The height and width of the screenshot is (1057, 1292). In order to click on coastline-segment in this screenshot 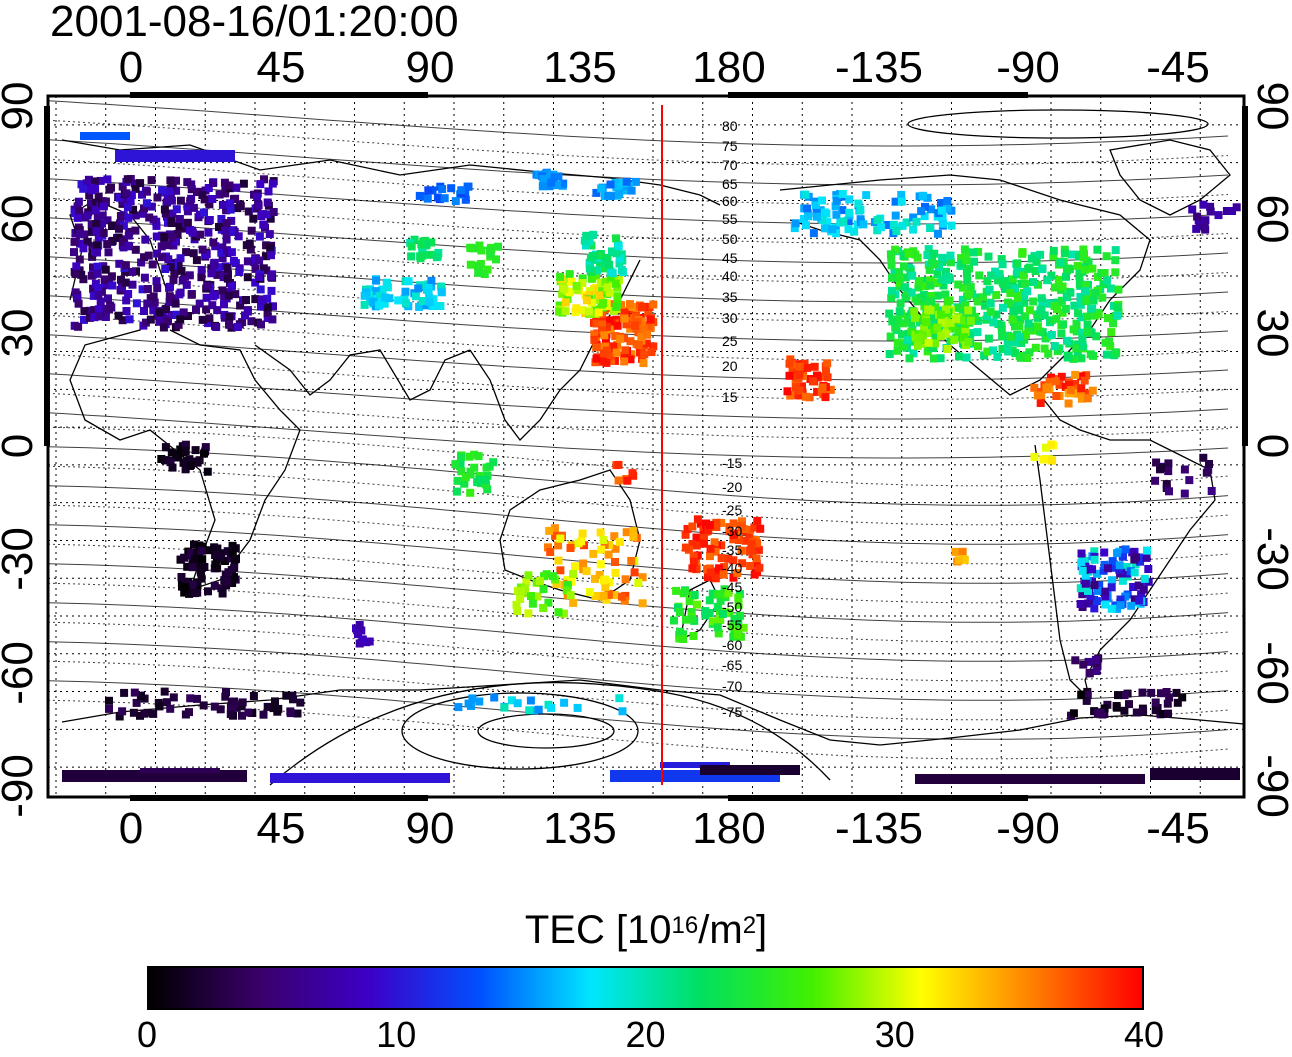, I will do `click(555, 350)`.